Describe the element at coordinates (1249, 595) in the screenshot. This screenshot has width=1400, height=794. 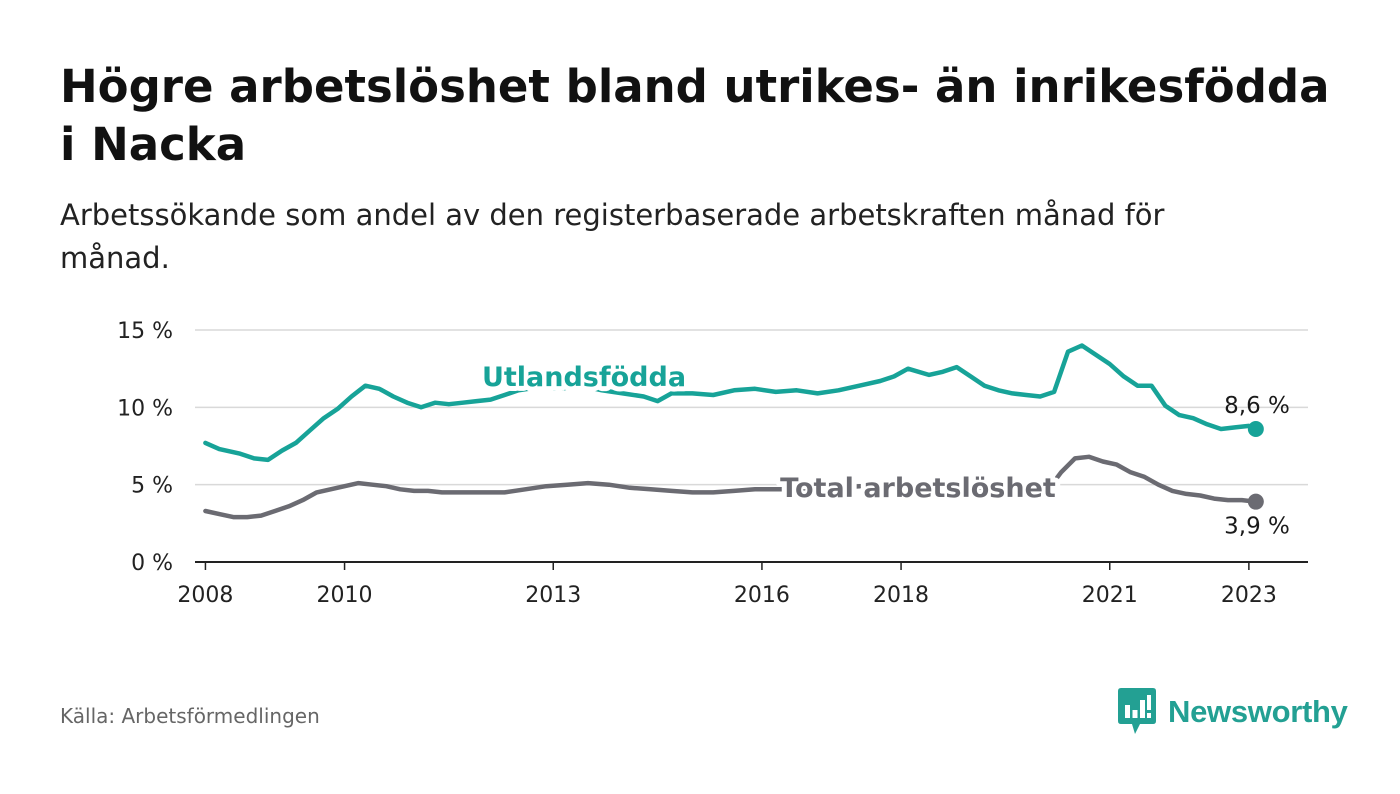
I see `x-tick-label: 2023` at that location.